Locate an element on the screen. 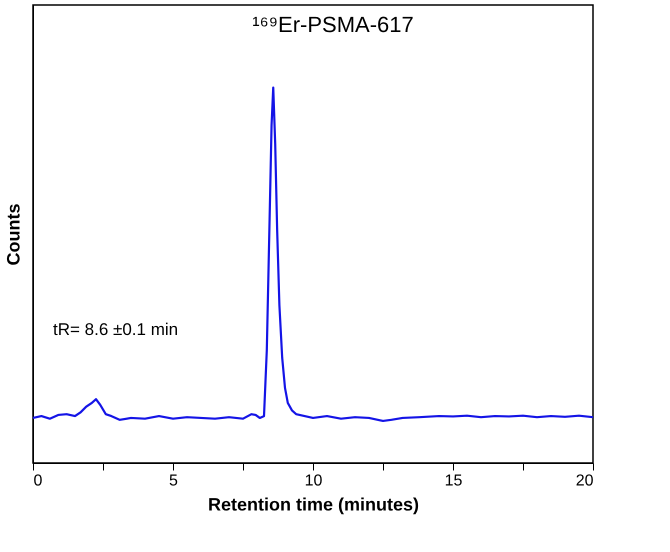 The width and height of the screenshot is (670, 552). annotation: tR= 8.6 ±0.1 min is located at coordinates (115, 329).